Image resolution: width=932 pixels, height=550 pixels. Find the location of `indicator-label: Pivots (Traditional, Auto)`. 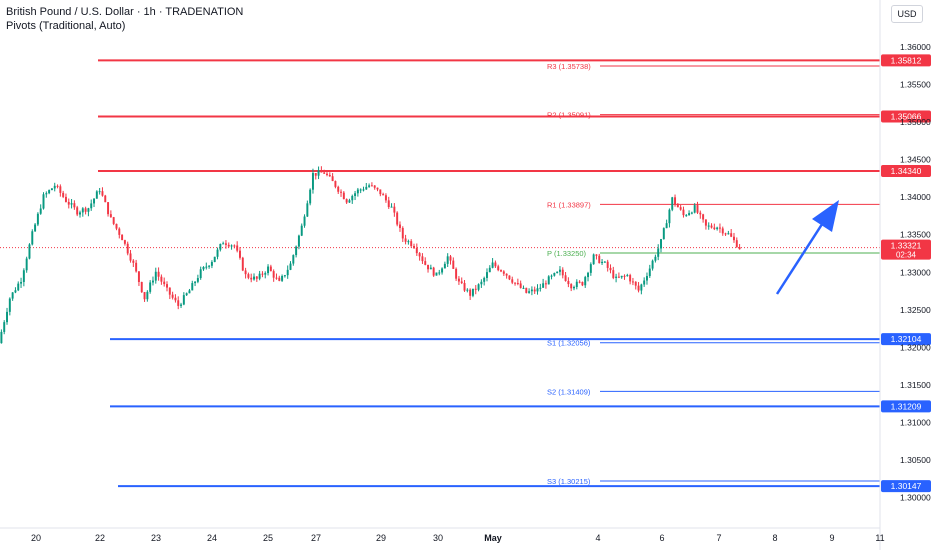

indicator-label: Pivots (Traditional, Auto) is located at coordinates (66, 26).